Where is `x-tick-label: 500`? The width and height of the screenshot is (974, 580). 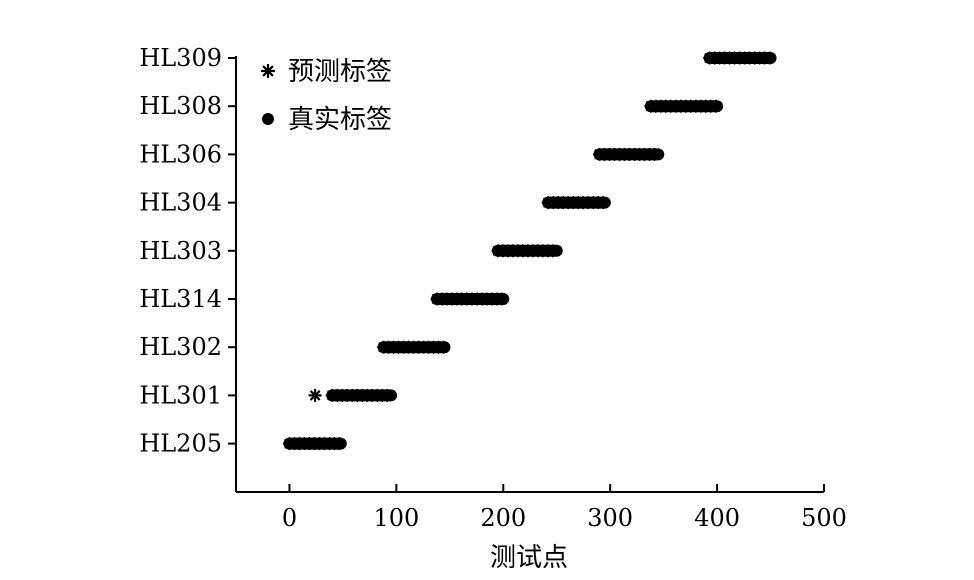 x-tick-label: 500 is located at coordinates (824, 518).